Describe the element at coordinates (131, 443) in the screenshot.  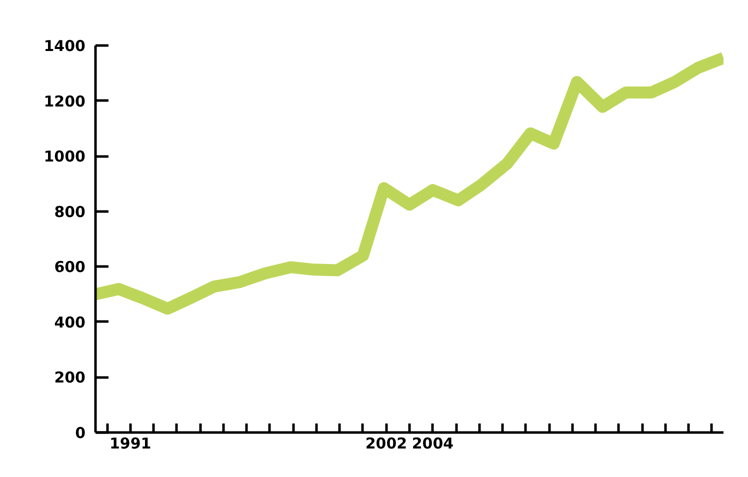
I see `x-tick-label: 1991` at that location.